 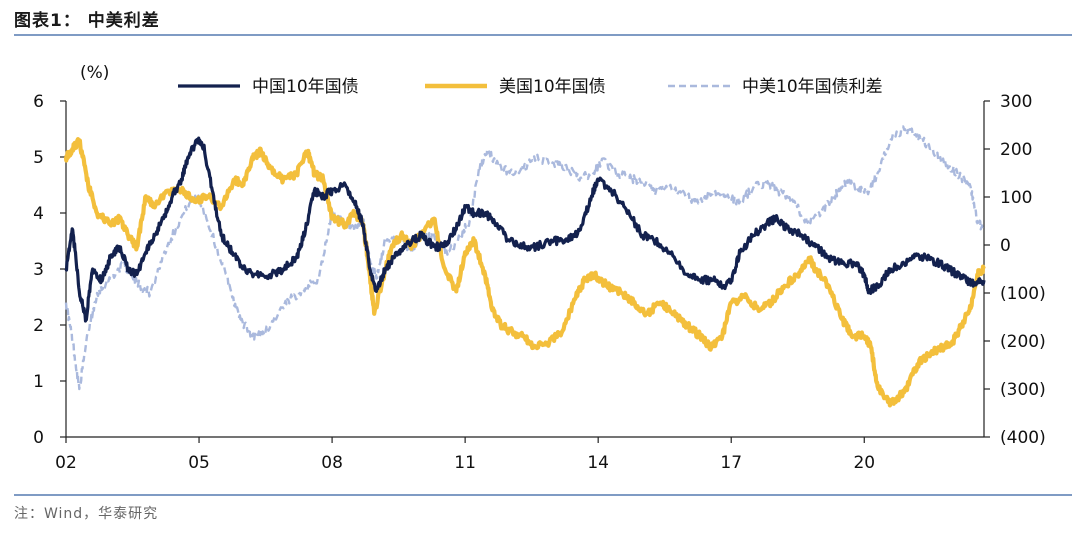 What do you see at coordinates (66, 463) in the screenshot?
I see `x-axis-tick-label: 02` at bounding box center [66, 463].